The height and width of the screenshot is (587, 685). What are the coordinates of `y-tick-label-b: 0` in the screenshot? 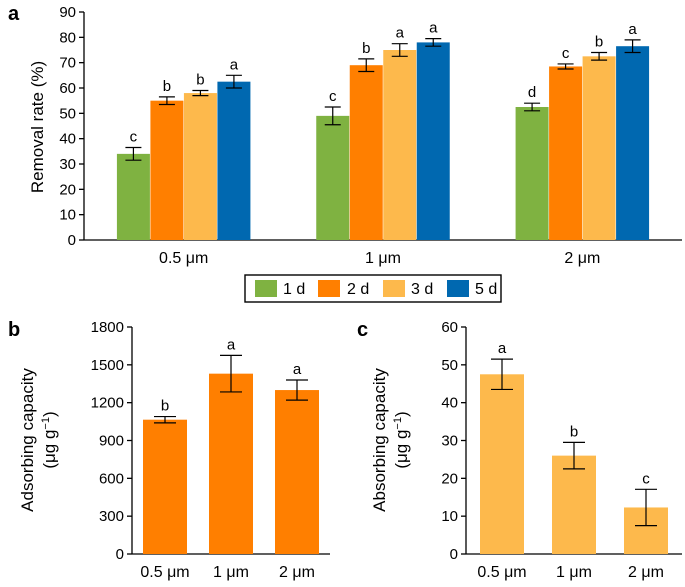 It's located at (120, 554).